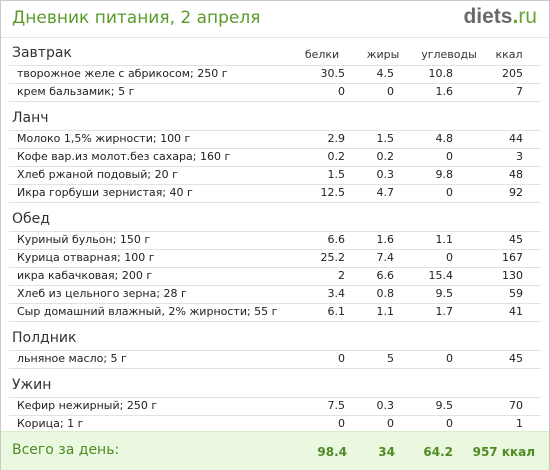  Describe the element at coordinates (72, 358) in the screenshot. I see `food-name: льняное масло; 5 г` at that location.